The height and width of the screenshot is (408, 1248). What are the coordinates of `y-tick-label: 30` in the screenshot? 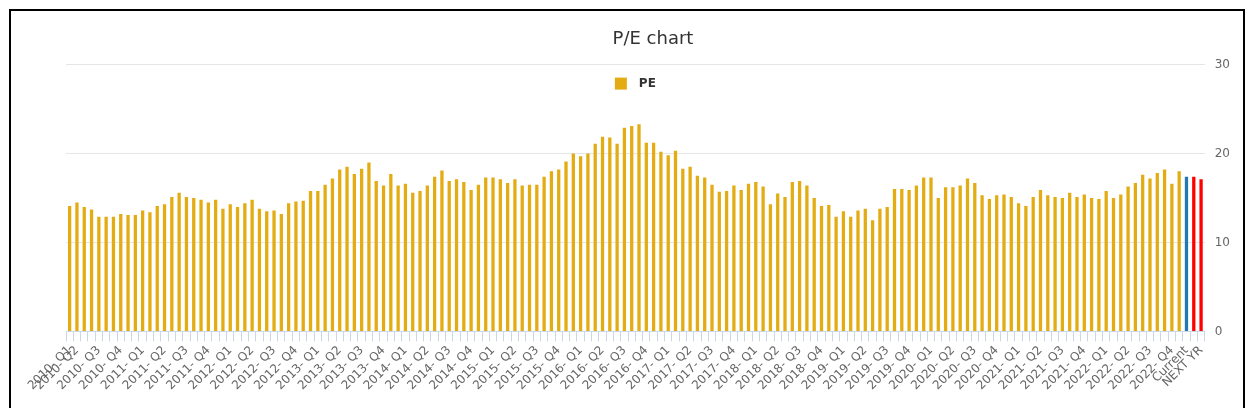 It's located at (1222, 63).